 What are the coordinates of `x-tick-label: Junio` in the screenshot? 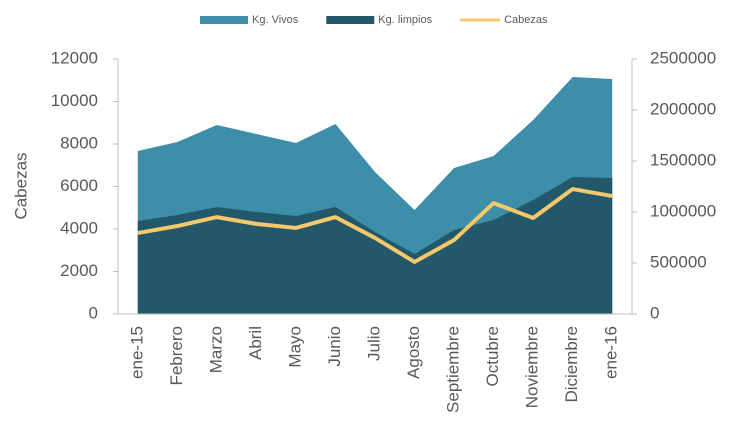 It's located at (334, 346).